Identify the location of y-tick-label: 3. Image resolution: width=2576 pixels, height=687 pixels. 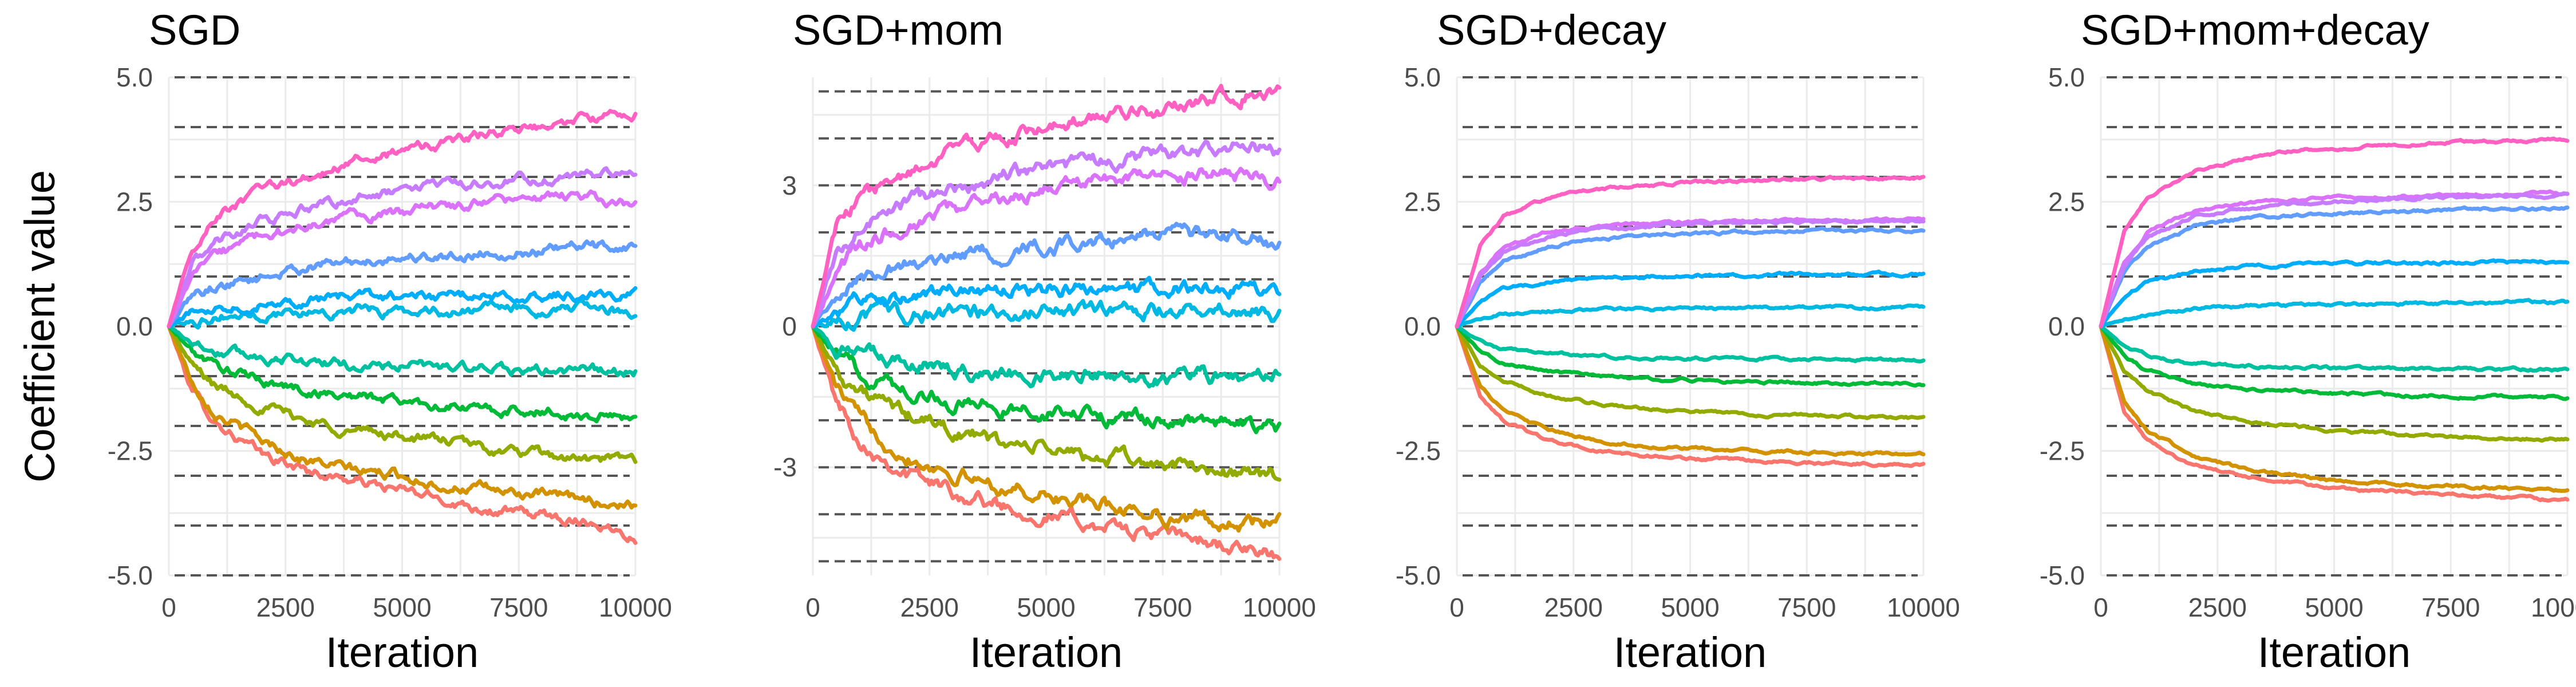
(789, 185).